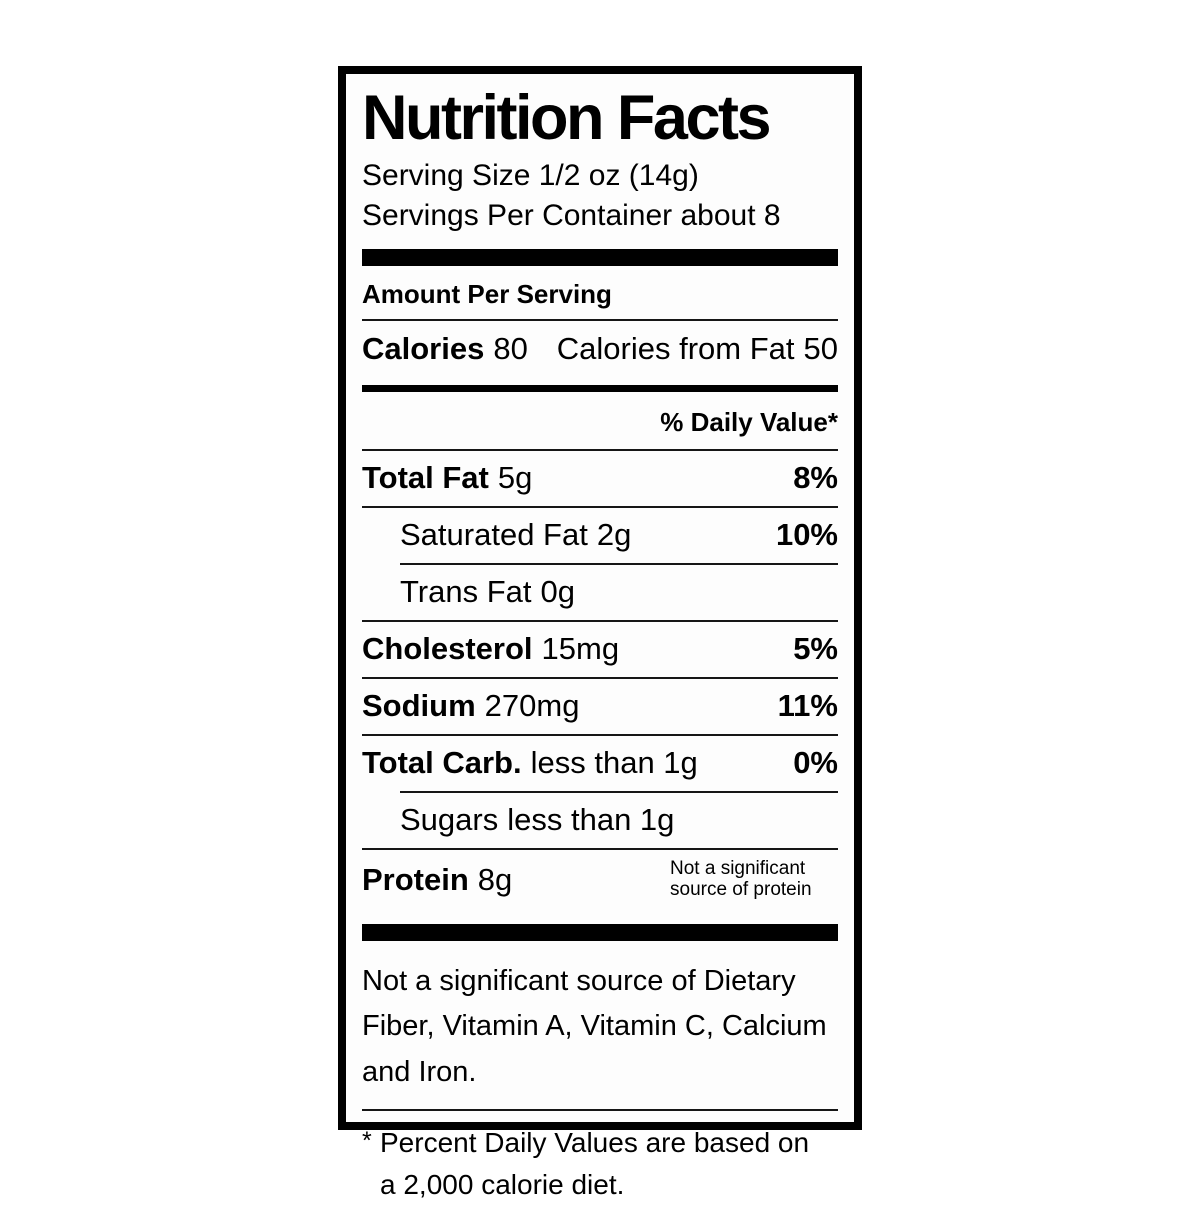  Describe the element at coordinates (600, 478) in the screenshot. I see `row-total-fat: Total Fat 5g 8%` at that location.